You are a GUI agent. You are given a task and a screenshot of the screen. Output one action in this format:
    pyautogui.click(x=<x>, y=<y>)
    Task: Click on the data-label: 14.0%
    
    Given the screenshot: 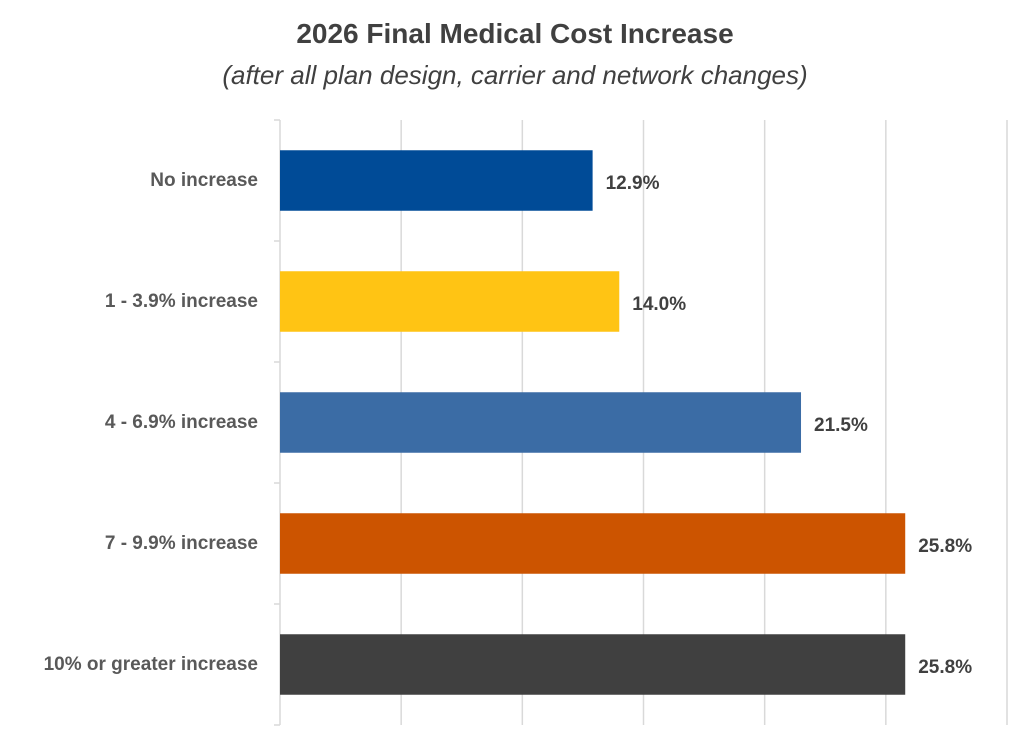 What is the action you would take?
    pyautogui.click(x=659, y=304)
    